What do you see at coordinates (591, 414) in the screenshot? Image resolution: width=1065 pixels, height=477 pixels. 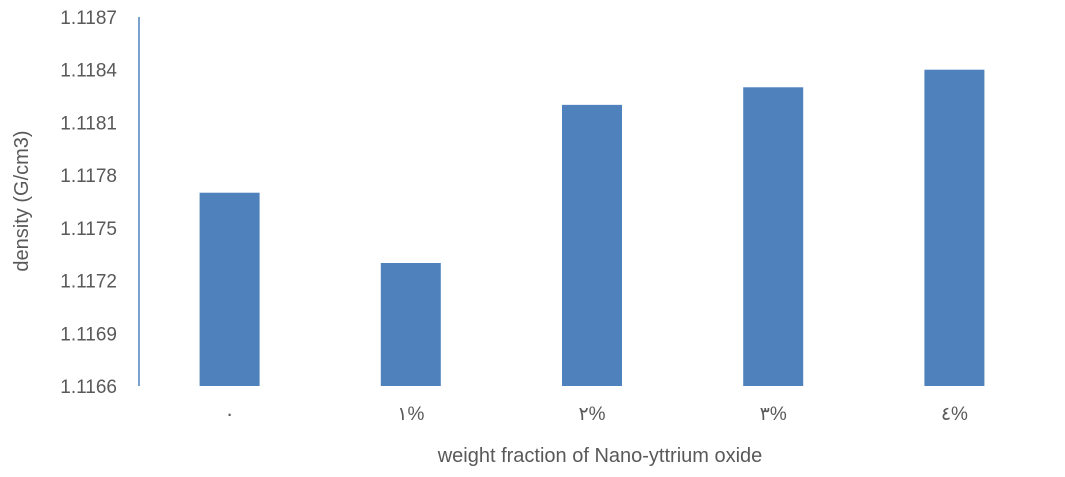 I see `x-tick-label: ٢%` at bounding box center [591, 414].